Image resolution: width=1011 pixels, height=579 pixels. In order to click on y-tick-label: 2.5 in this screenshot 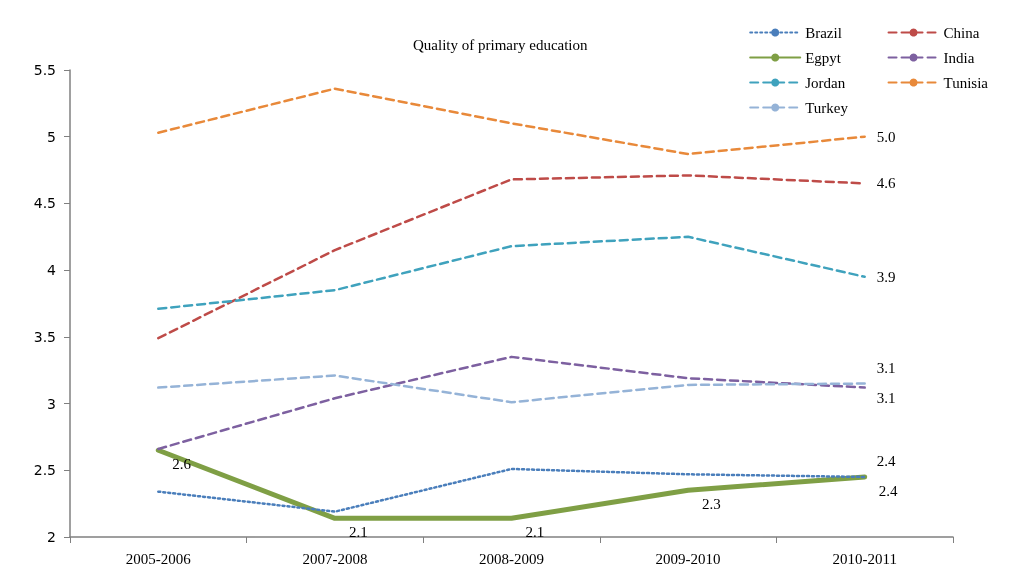, I will do `click(44, 470)`.